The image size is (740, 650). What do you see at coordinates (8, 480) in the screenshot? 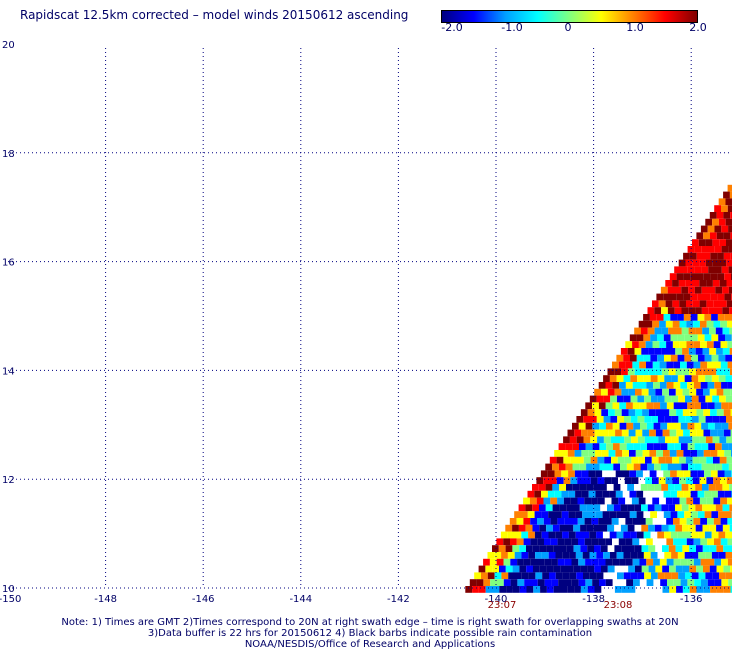
I see `latitude-tick-label: 12` at bounding box center [8, 480].